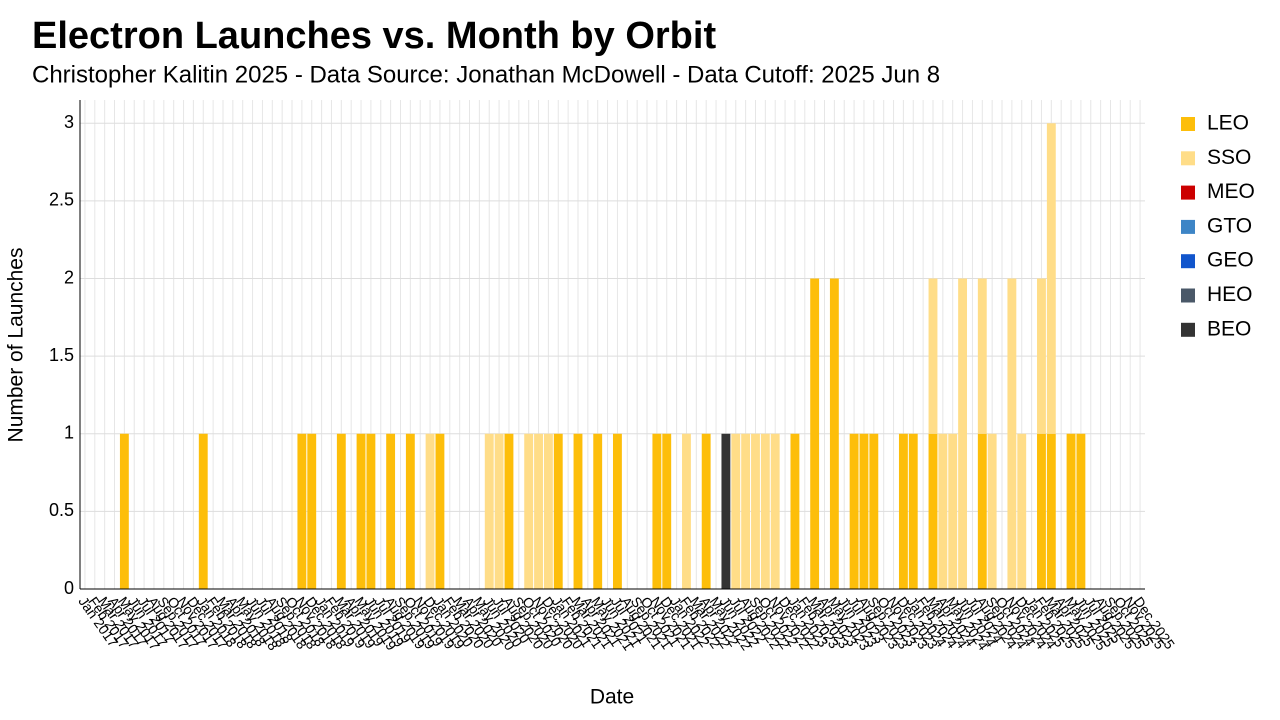  What do you see at coordinates (69, 277) in the screenshot?
I see `y-tick-label: 2` at bounding box center [69, 277].